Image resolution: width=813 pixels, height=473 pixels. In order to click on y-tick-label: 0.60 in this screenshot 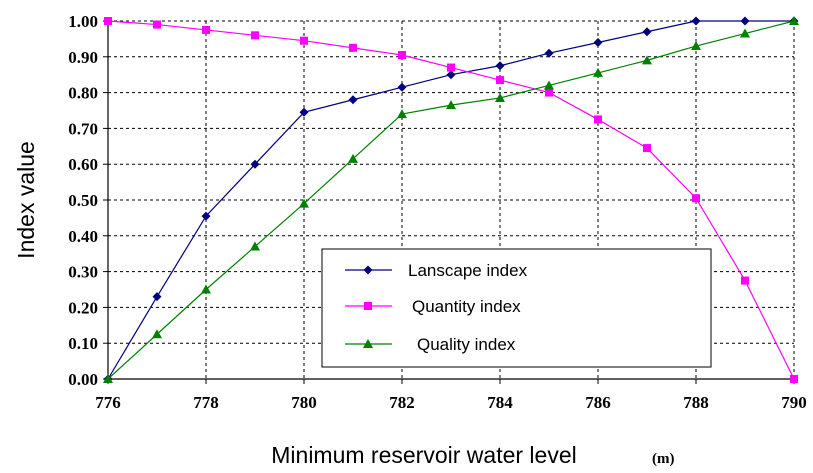, I will do `click(83, 164)`.